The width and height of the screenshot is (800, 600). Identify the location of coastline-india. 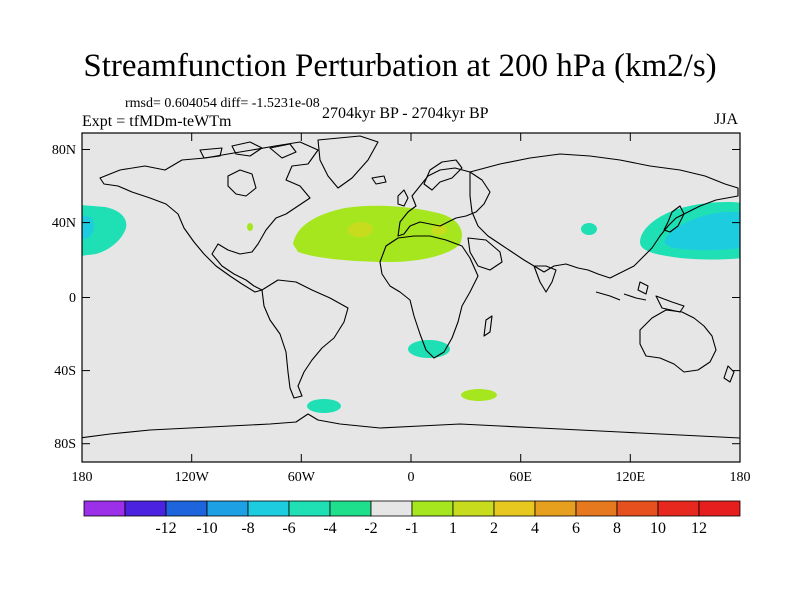
(545, 279).